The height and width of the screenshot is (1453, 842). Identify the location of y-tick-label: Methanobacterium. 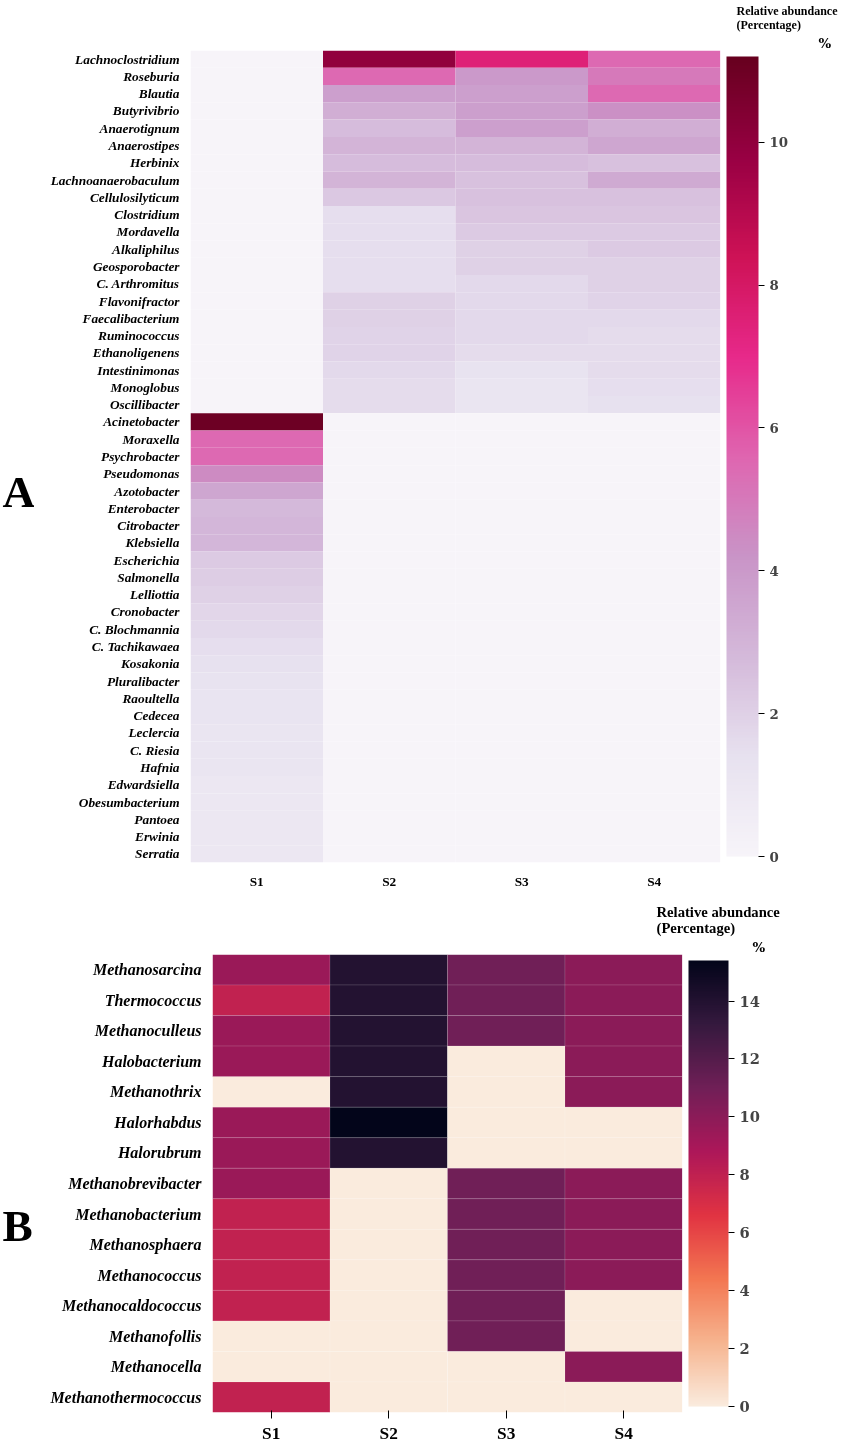
(138, 1214).